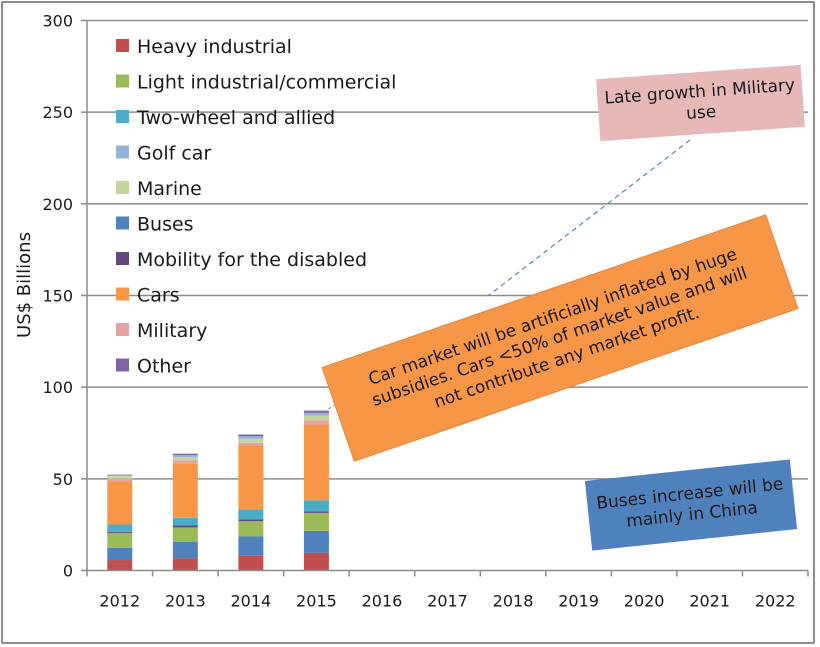 The height and width of the screenshot is (647, 820). Describe the element at coordinates (57, 204) in the screenshot. I see `y-tick-label: 200` at that location.